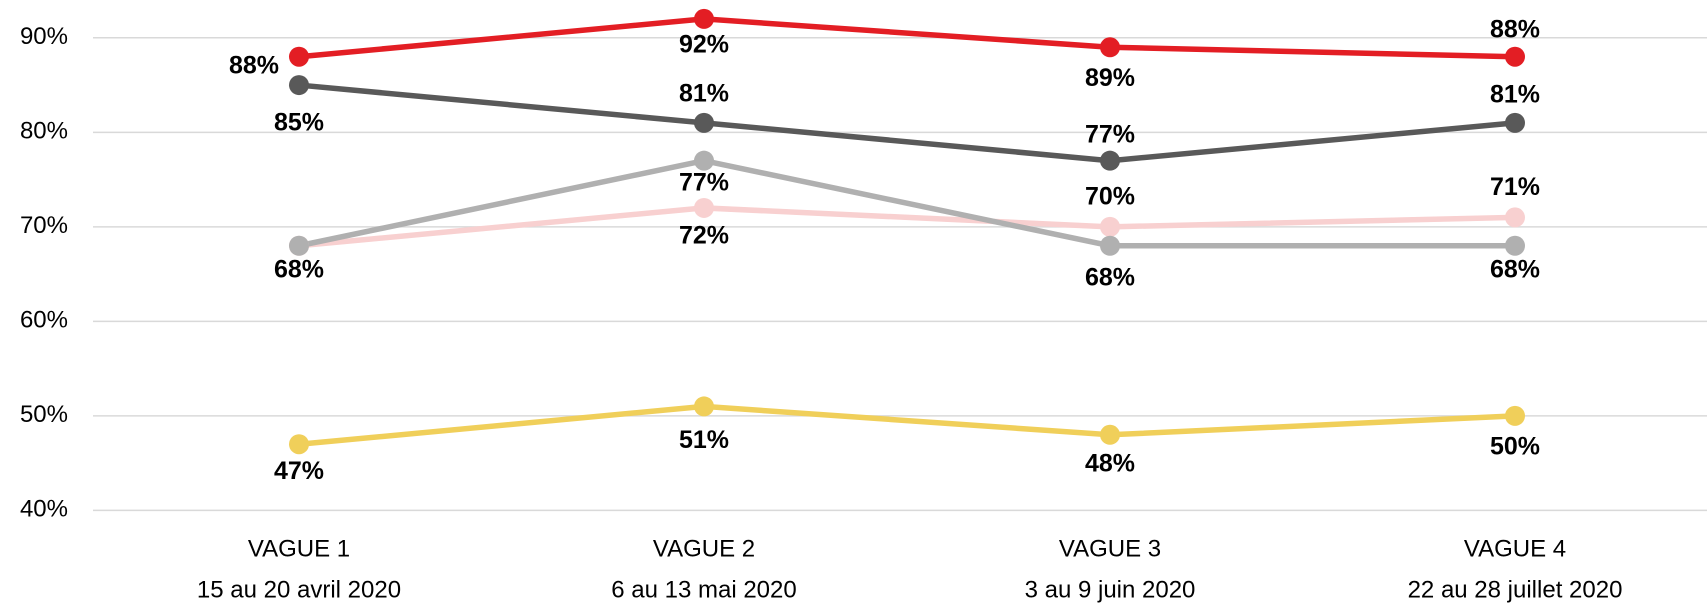  I want to click on x-tick-label: VAGUE 4, so click(1515, 548).